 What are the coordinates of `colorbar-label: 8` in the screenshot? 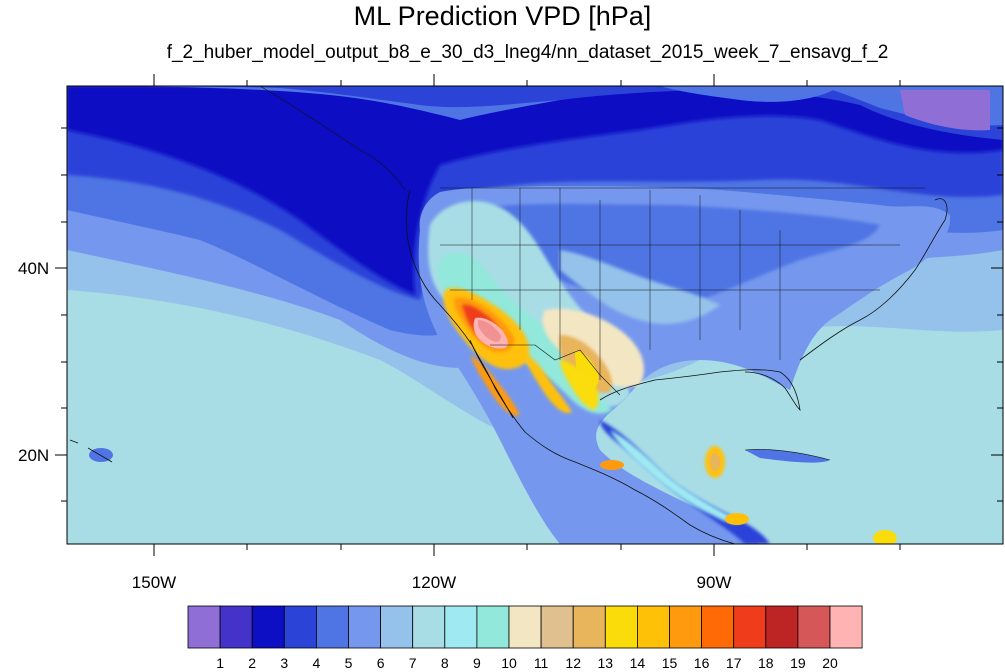 It's located at (445, 663).